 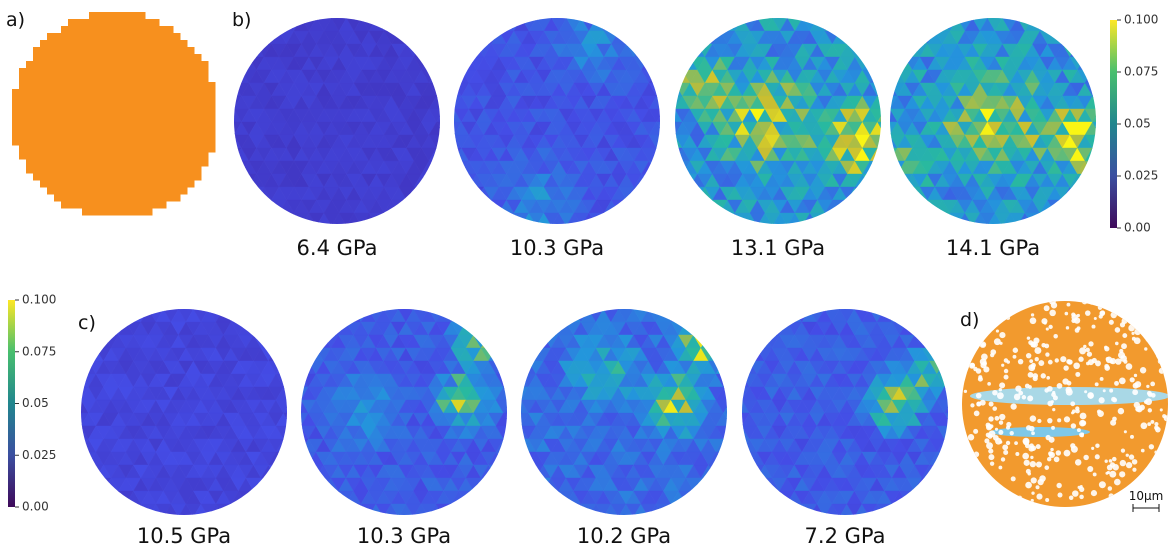 I want to click on mesh-disc, so click(x=184, y=412).